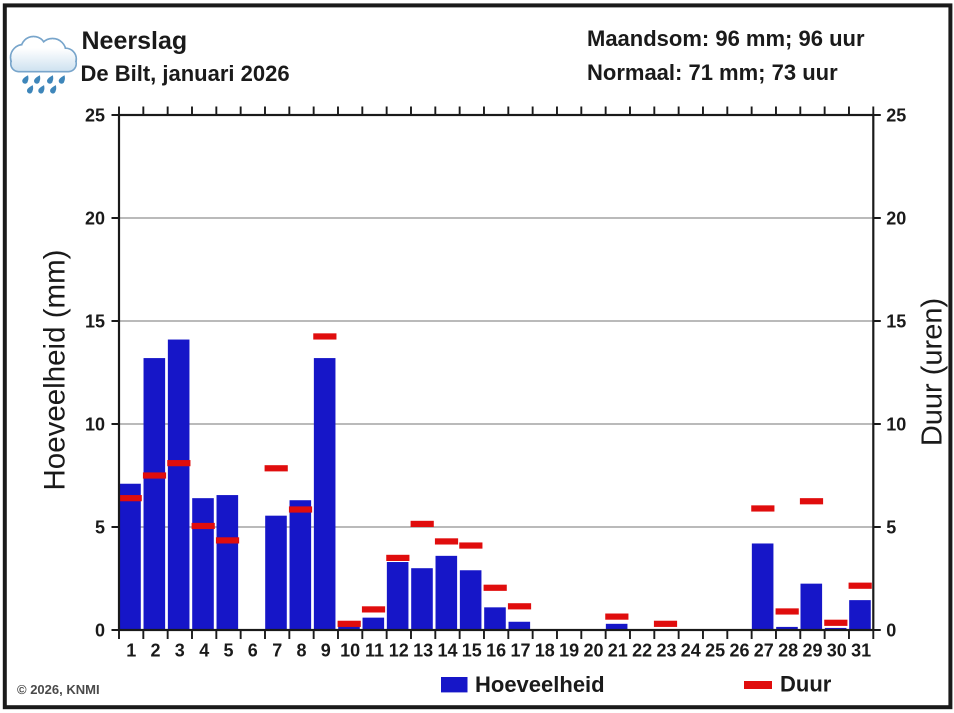 The height and width of the screenshot is (713, 954). What do you see at coordinates (58, 689) in the screenshot?
I see `svg-text: © 2026, KNMI` at bounding box center [58, 689].